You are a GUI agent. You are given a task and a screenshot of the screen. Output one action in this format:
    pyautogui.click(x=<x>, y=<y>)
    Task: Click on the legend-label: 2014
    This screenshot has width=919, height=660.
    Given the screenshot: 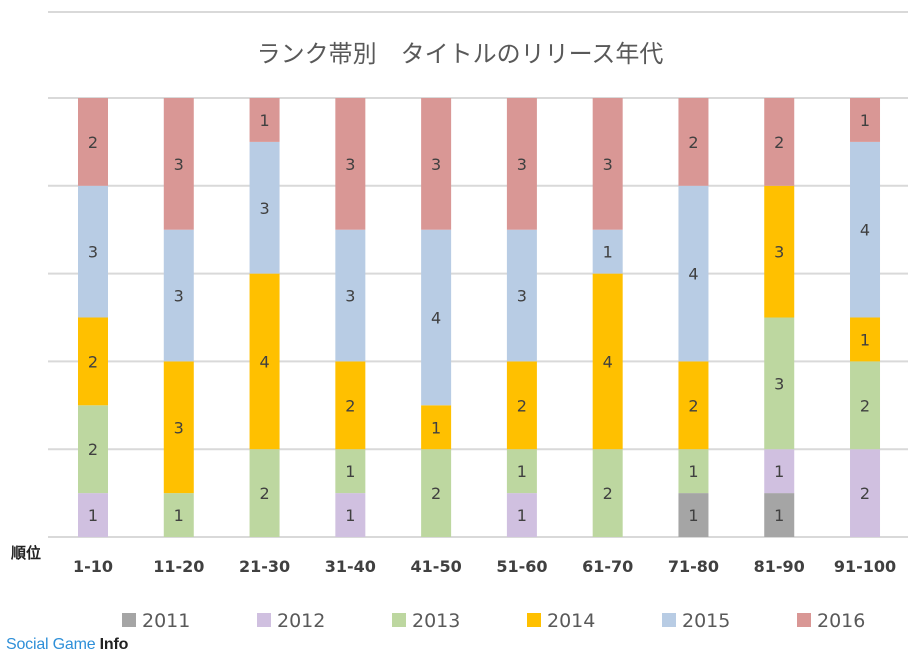 What is the action you would take?
    pyautogui.click(x=571, y=621)
    